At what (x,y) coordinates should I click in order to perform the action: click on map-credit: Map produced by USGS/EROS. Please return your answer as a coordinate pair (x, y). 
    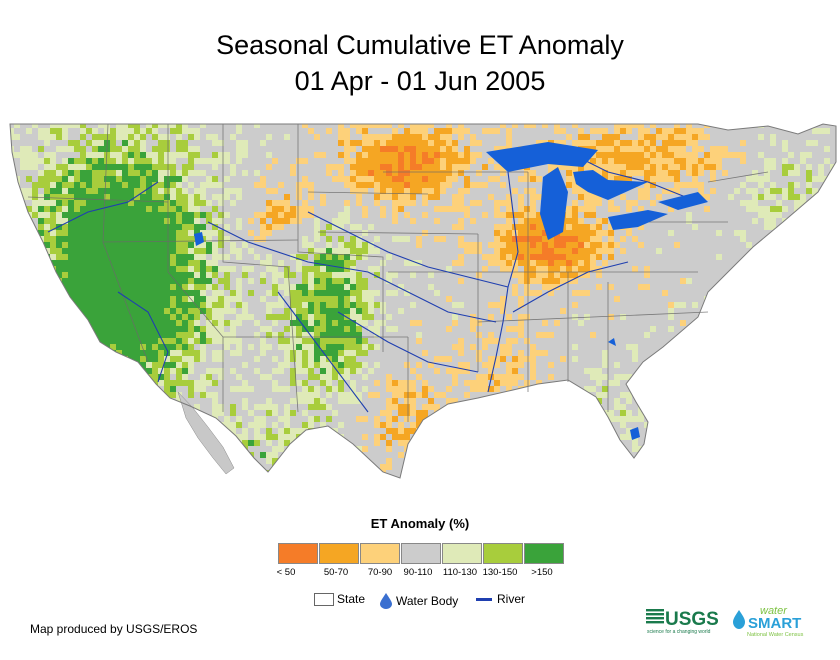
    Looking at the image, I should click on (114, 629).